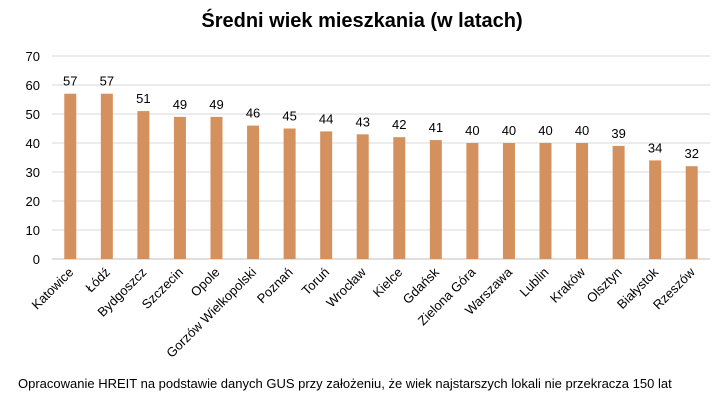 The height and width of the screenshot is (404, 724). What do you see at coordinates (346, 287) in the screenshot?
I see `x-tick-label: Wrocław` at bounding box center [346, 287].